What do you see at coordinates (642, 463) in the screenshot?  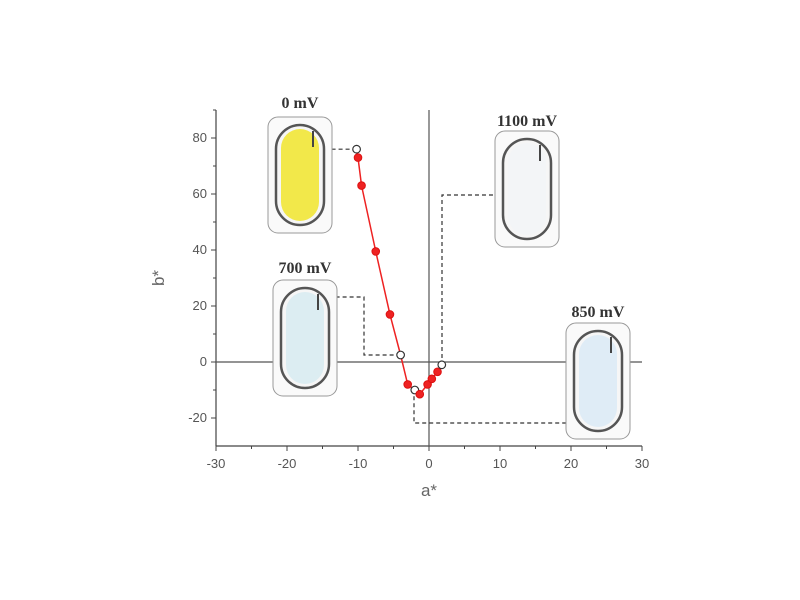 I see `x-tick-label: 30` at bounding box center [642, 463].